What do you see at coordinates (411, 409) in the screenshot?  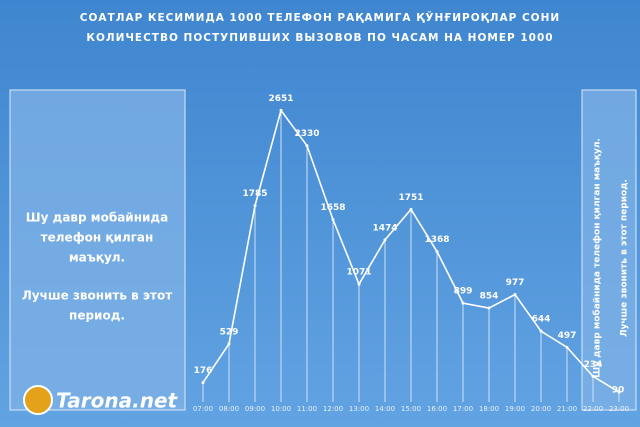 I see `x-tick-label: 15:00` at bounding box center [411, 409].